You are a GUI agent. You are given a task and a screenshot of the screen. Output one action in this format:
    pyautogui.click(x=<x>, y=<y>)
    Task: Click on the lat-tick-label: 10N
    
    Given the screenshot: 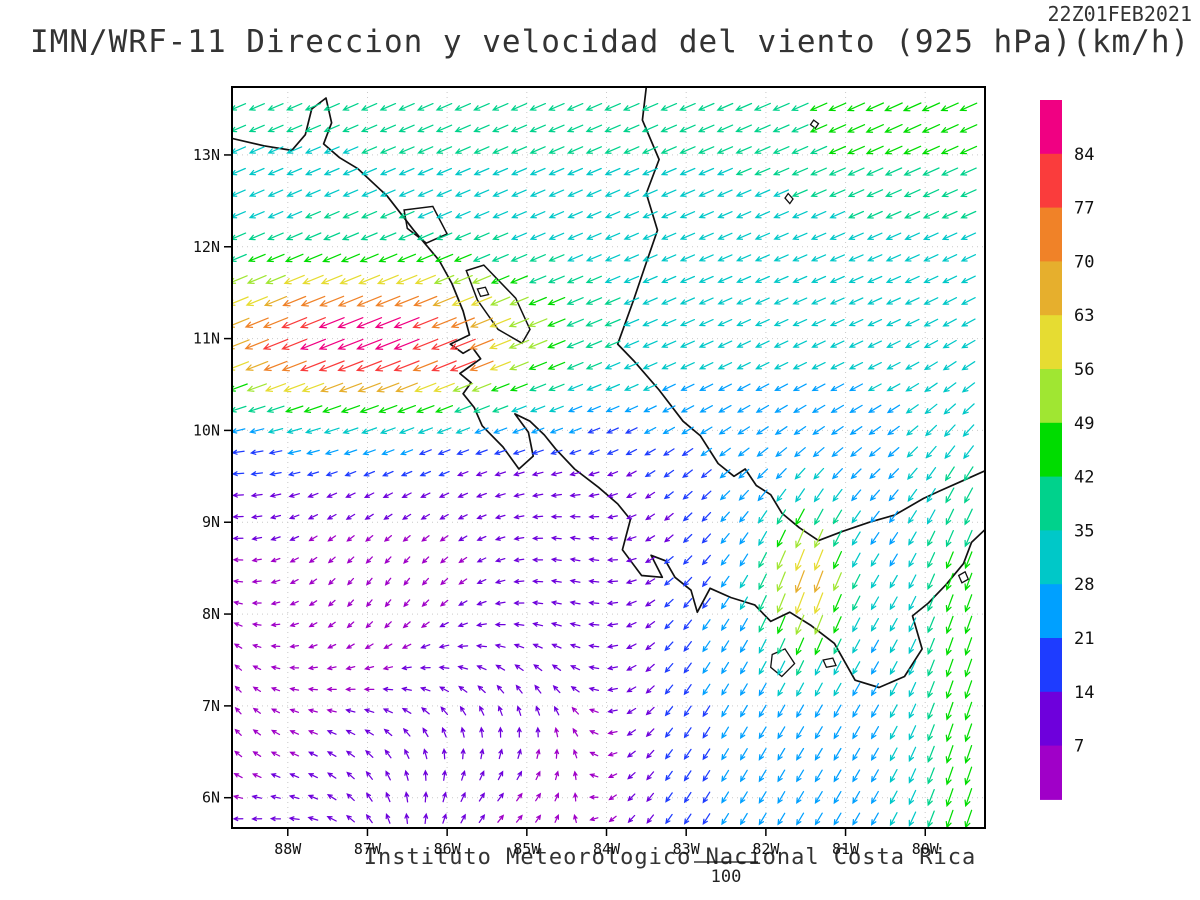 What is the action you would take?
    pyautogui.click(x=206, y=430)
    